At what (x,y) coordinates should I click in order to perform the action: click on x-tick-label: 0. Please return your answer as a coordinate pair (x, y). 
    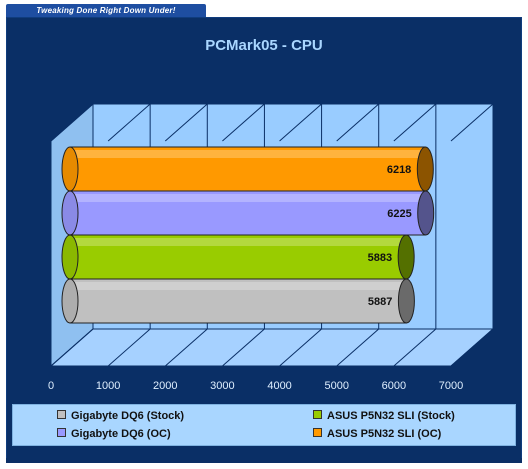
    Looking at the image, I should click on (51, 386).